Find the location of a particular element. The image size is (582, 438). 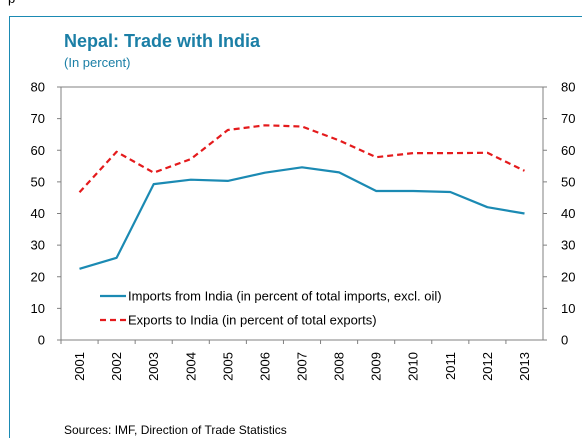

clipped-text: p is located at coordinates (11, 3).